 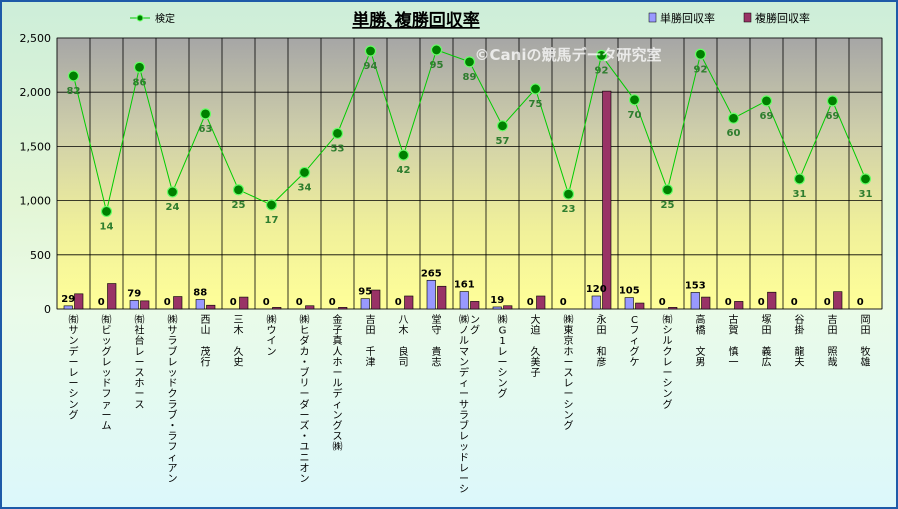 What do you see at coordinates (503, 357) in the screenshot?
I see `x-category-label: ㈱ G 1 レーシング` at bounding box center [503, 357].